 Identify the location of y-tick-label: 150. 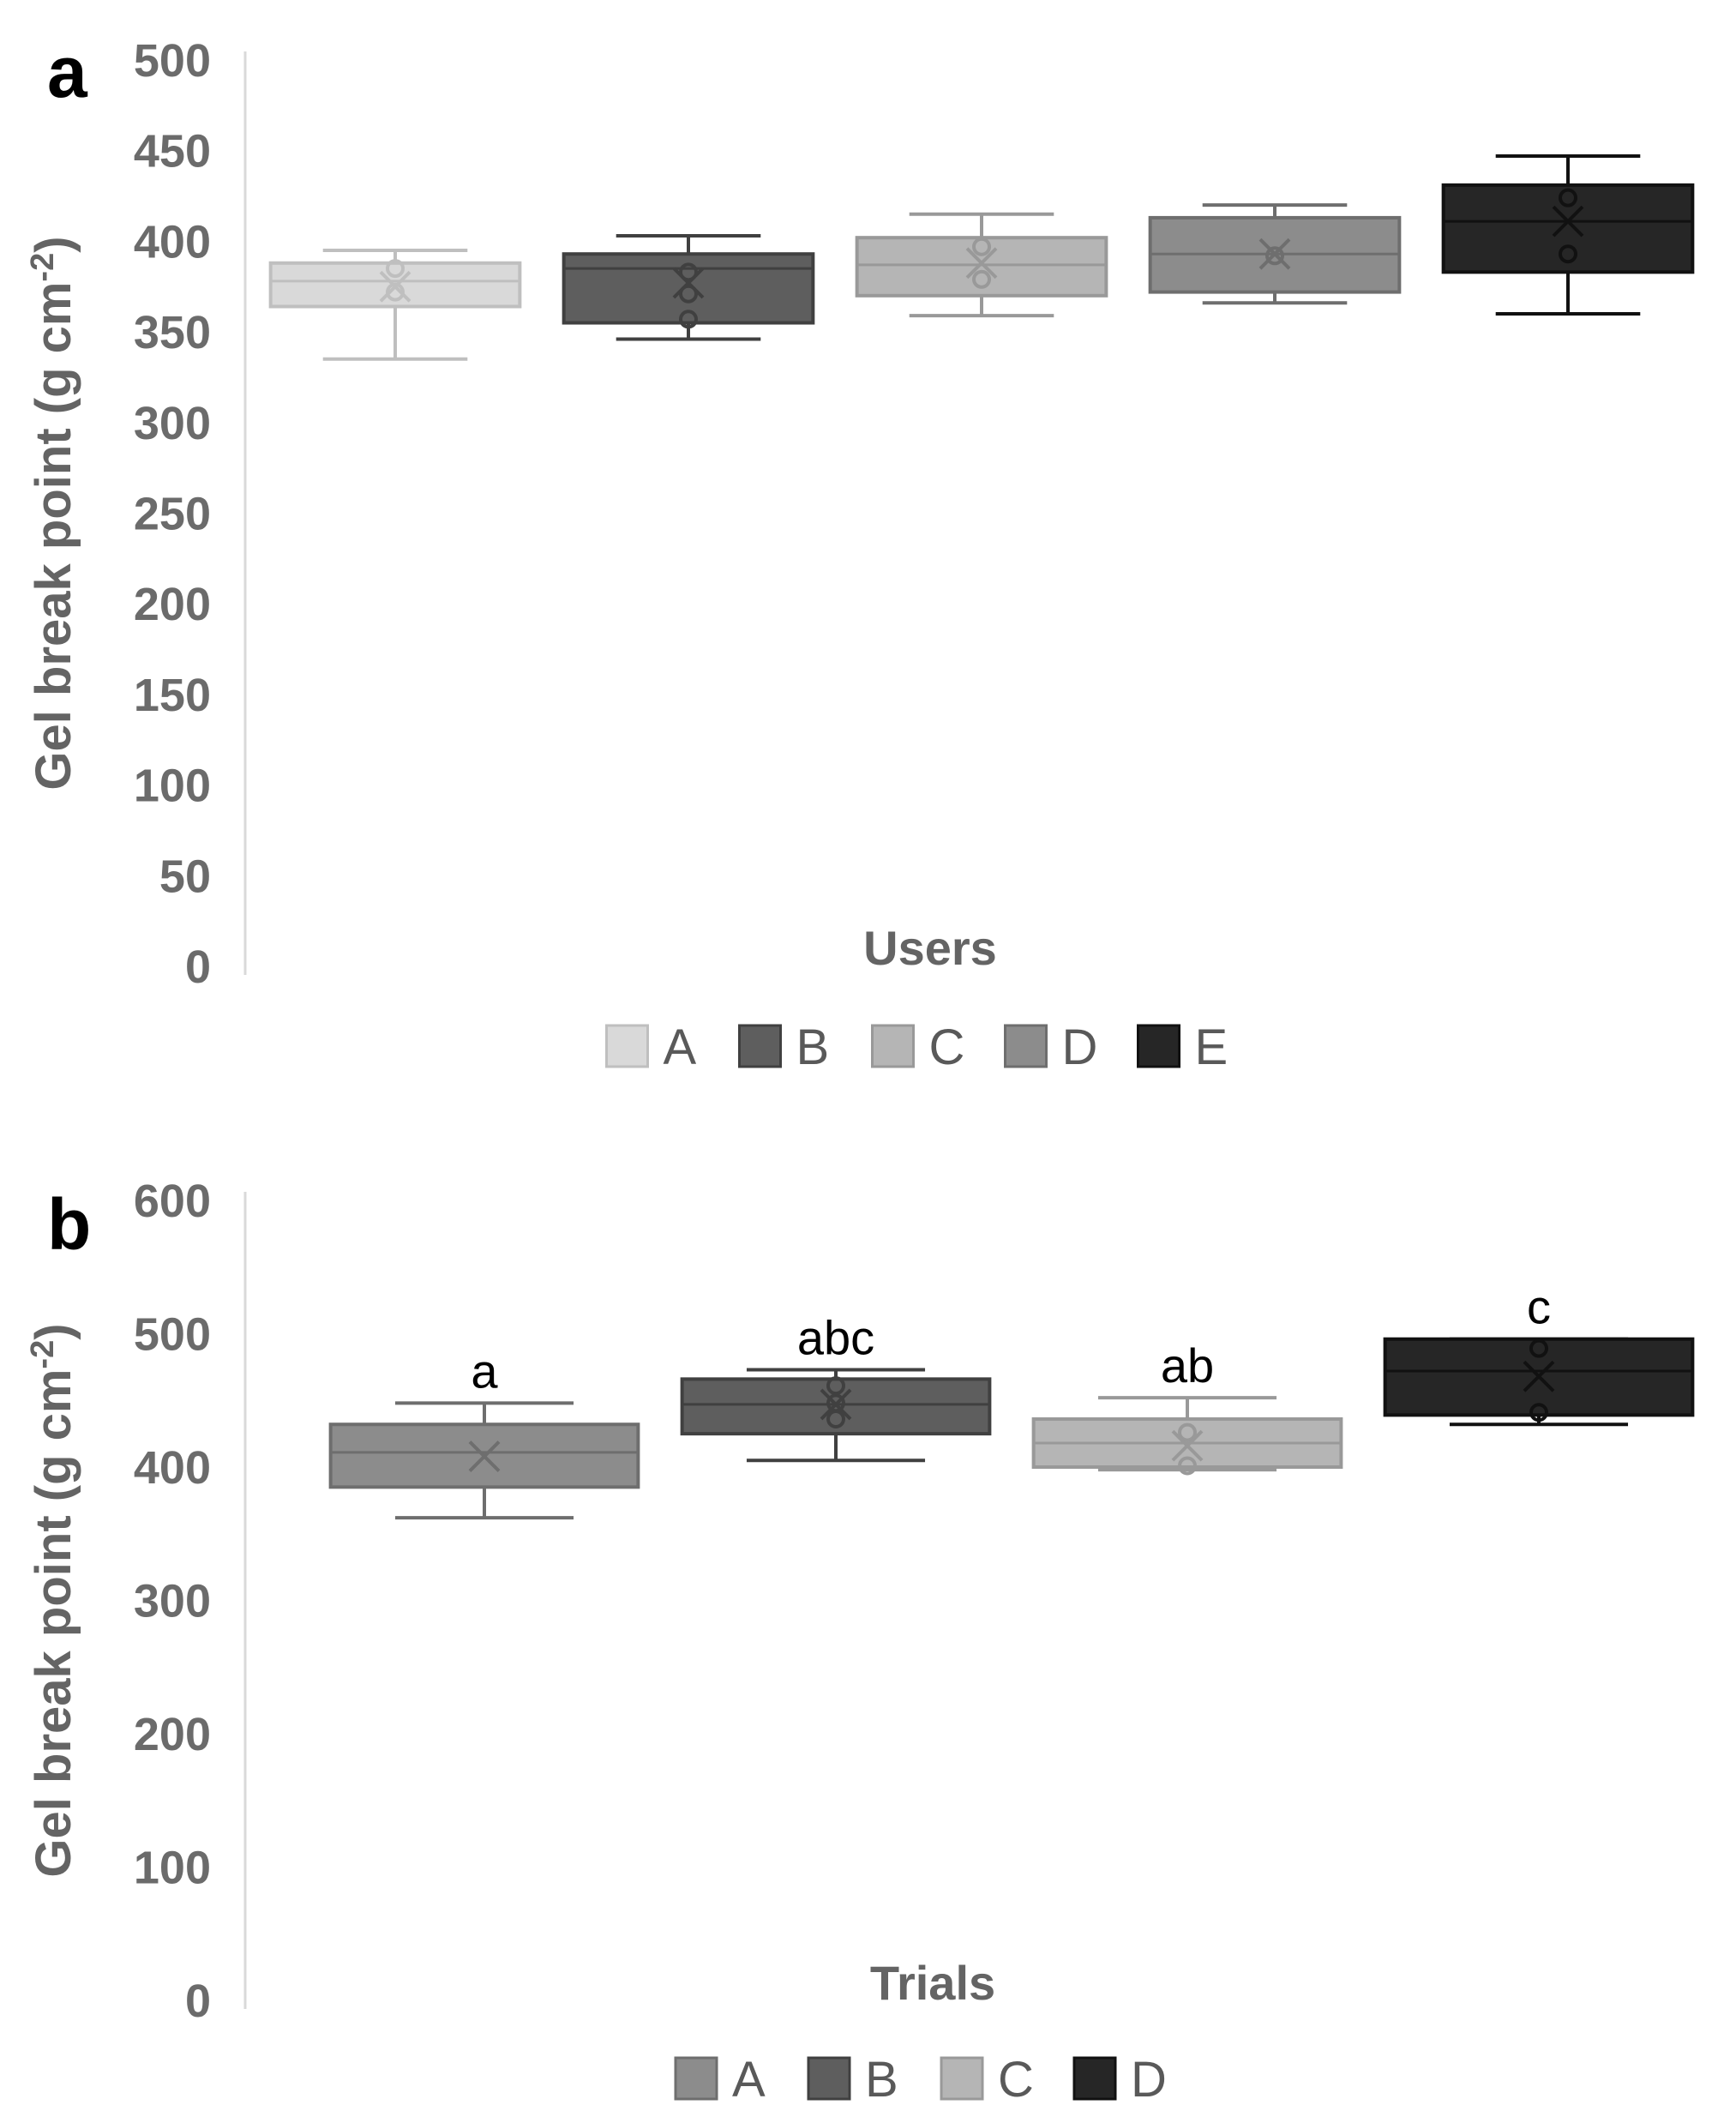
(172, 695).